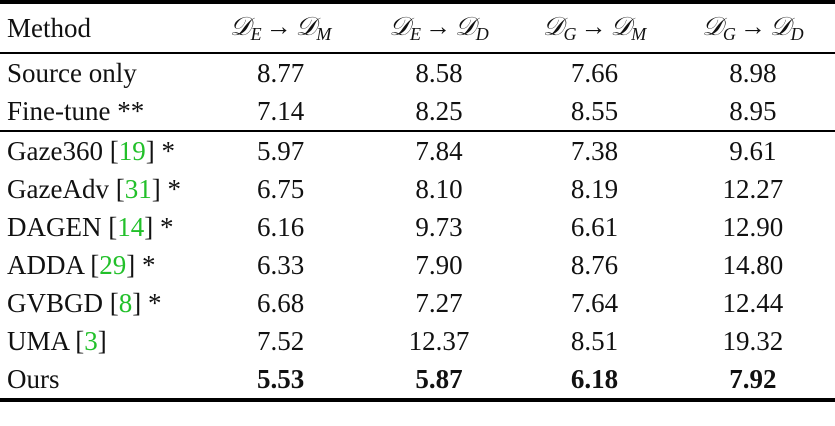 This screenshot has height=426, width=835. What do you see at coordinates (58, 302) in the screenshot?
I see `method-name: GVBGD` at bounding box center [58, 302].